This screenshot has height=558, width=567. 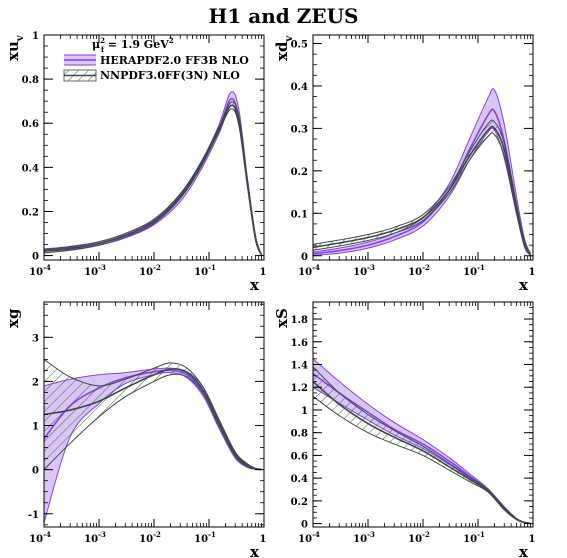 What do you see at coordinates (299, 129) in the screenshot?
I see `y-tick-label-xdv-3: 0.3` at bounding box center [299, 129].